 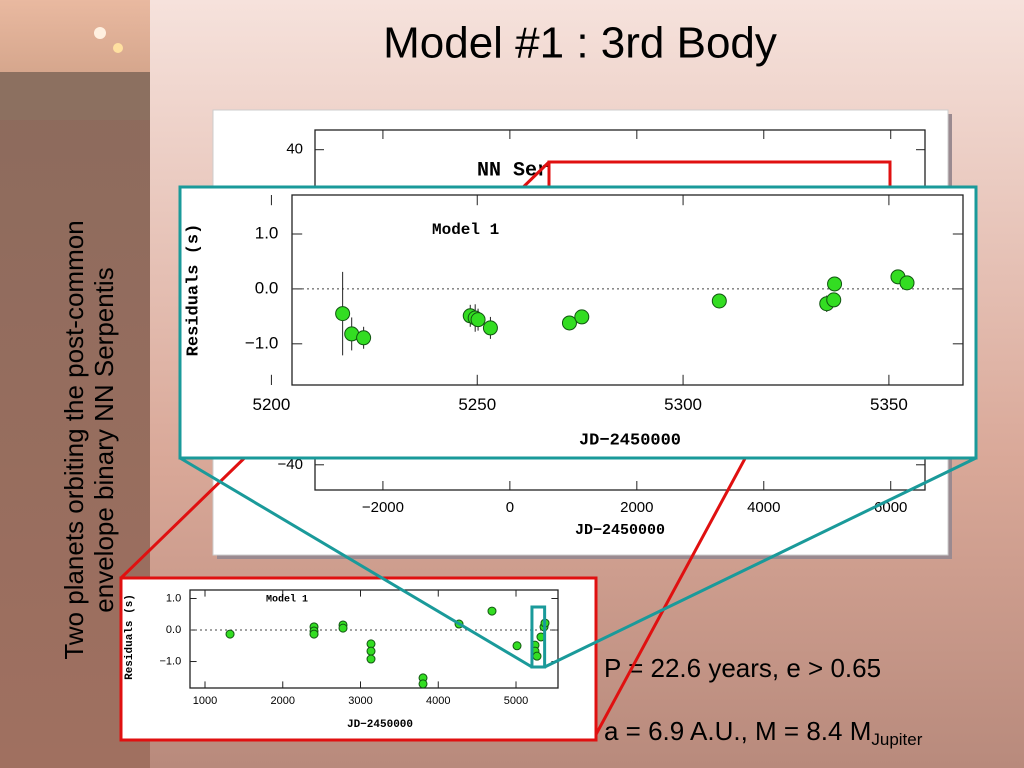 What do you see at coordinates (719, 175) in the screenshot?
I see `highlight-box` at bounding box center [719, 175].